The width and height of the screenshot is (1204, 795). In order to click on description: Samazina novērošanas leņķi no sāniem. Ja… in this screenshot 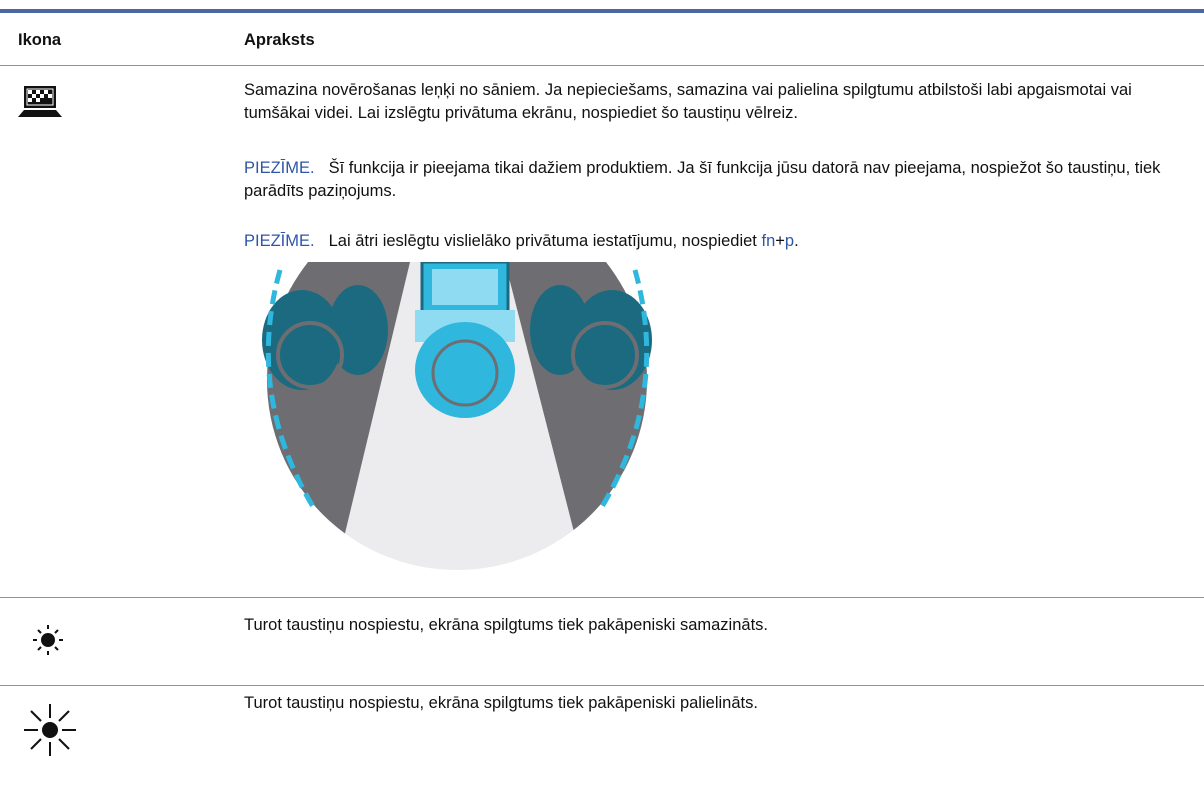, I will do `click(688, 101)`.